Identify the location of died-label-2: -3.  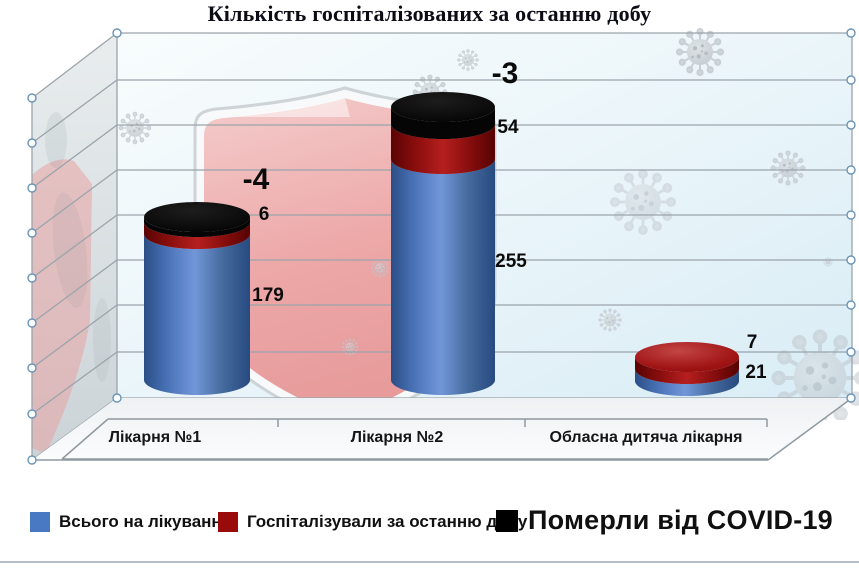
(505, 73).